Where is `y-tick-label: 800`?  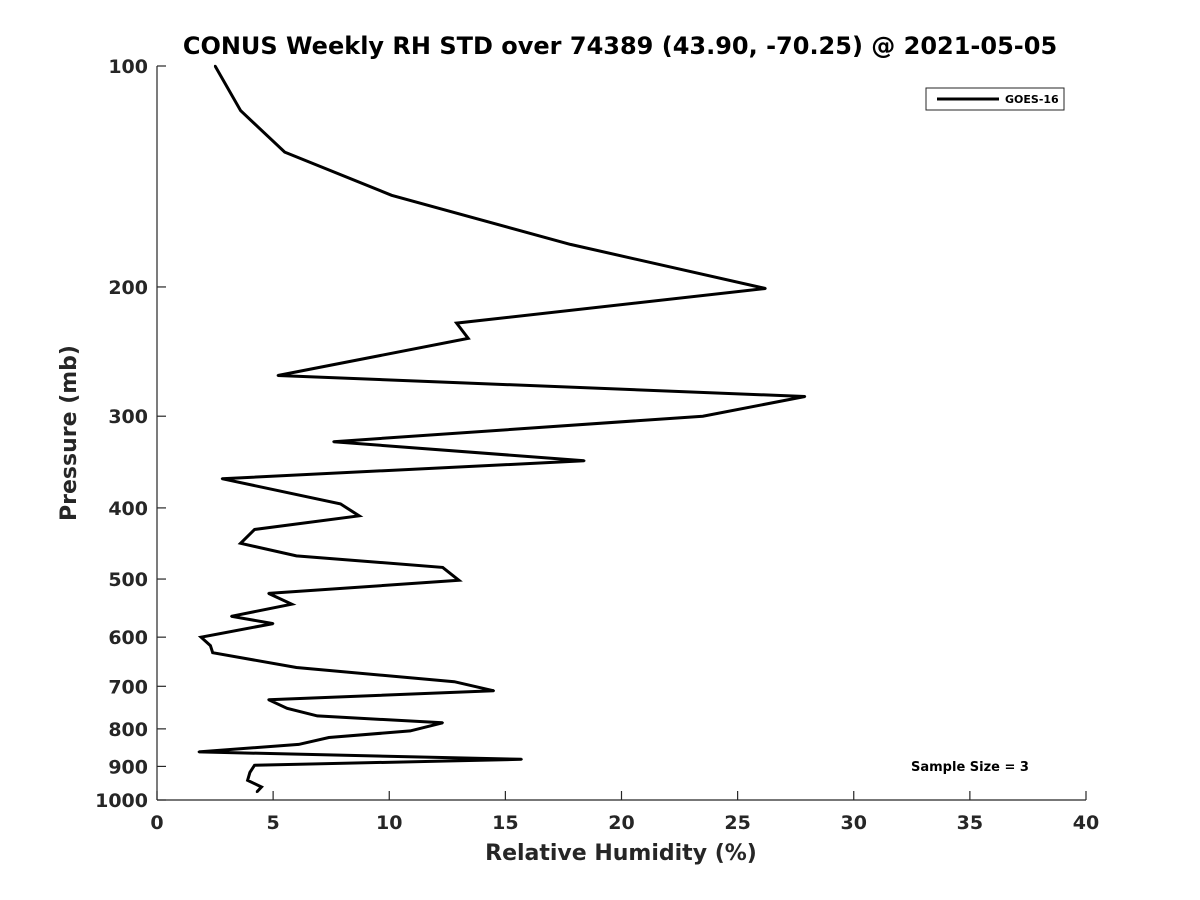
y-tick-label: 800 is located at coordinates (128, 730).